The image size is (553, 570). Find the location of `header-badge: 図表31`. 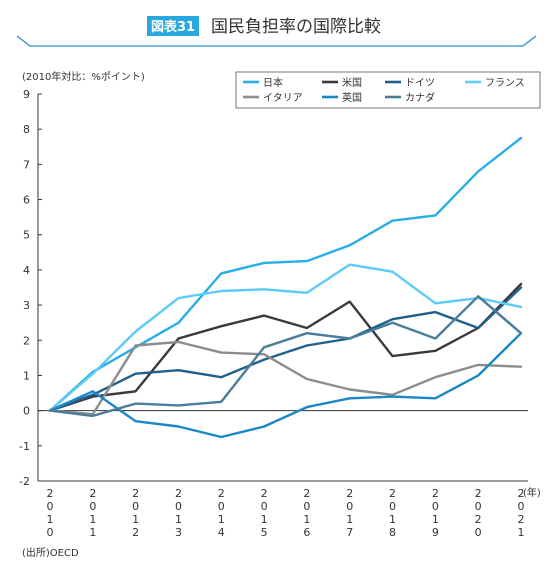

header-badge: 図表31 is located at coordinates (173, 27).